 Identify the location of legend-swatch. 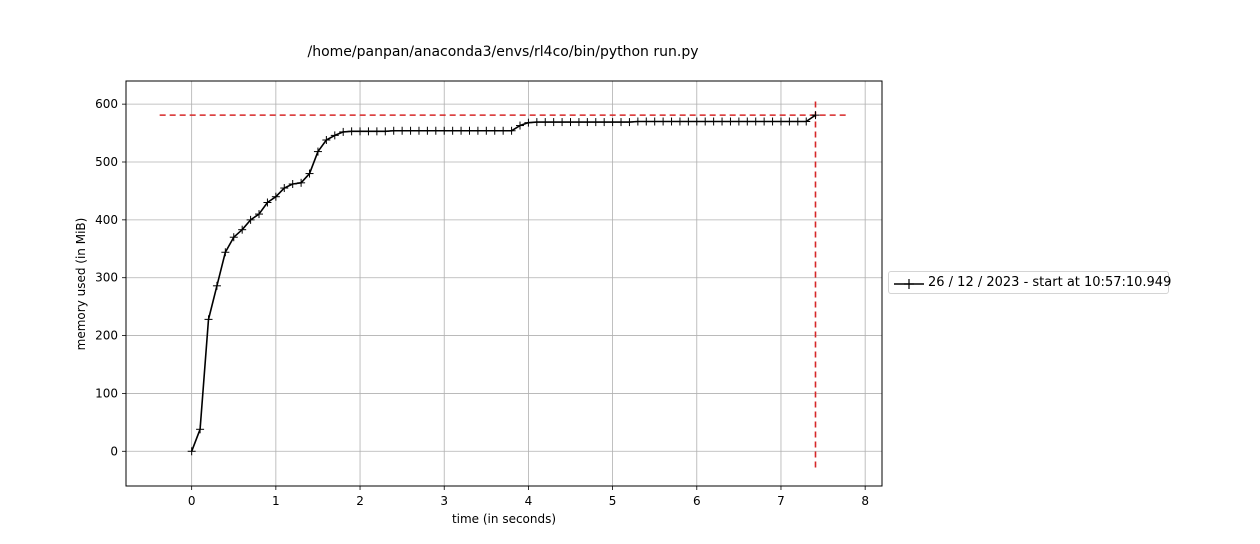
(909, 284).